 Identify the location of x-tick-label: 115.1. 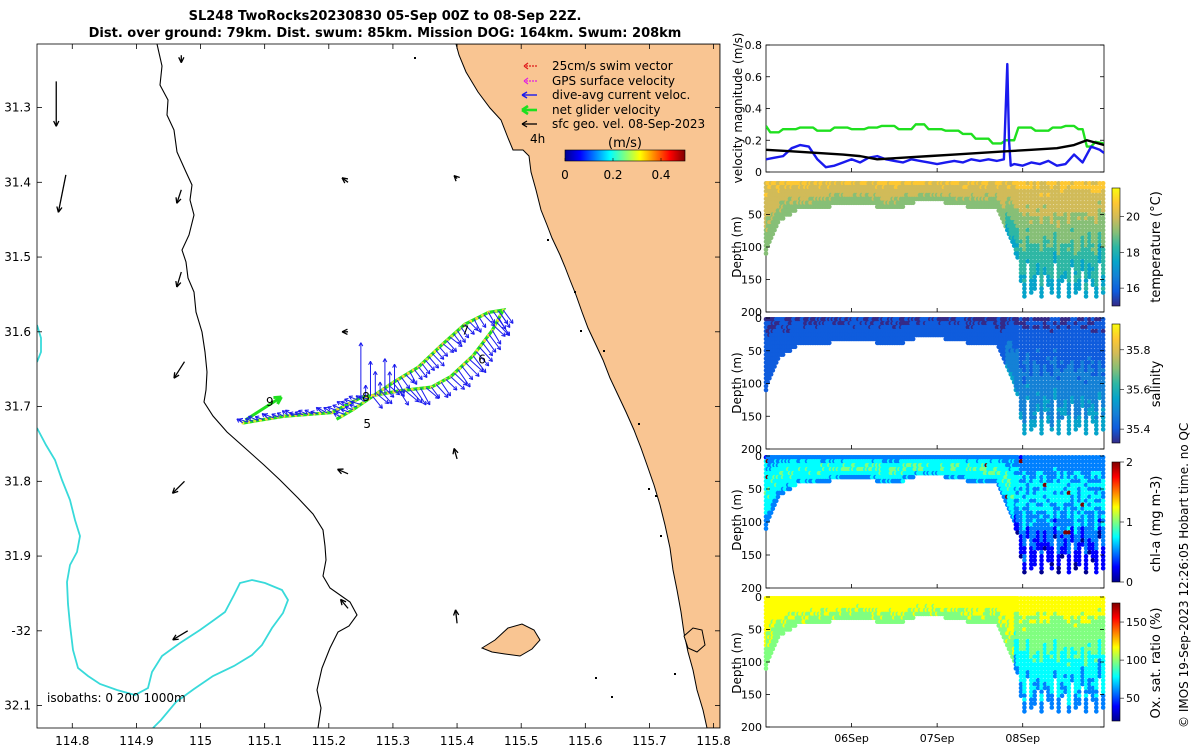
(264, 741).